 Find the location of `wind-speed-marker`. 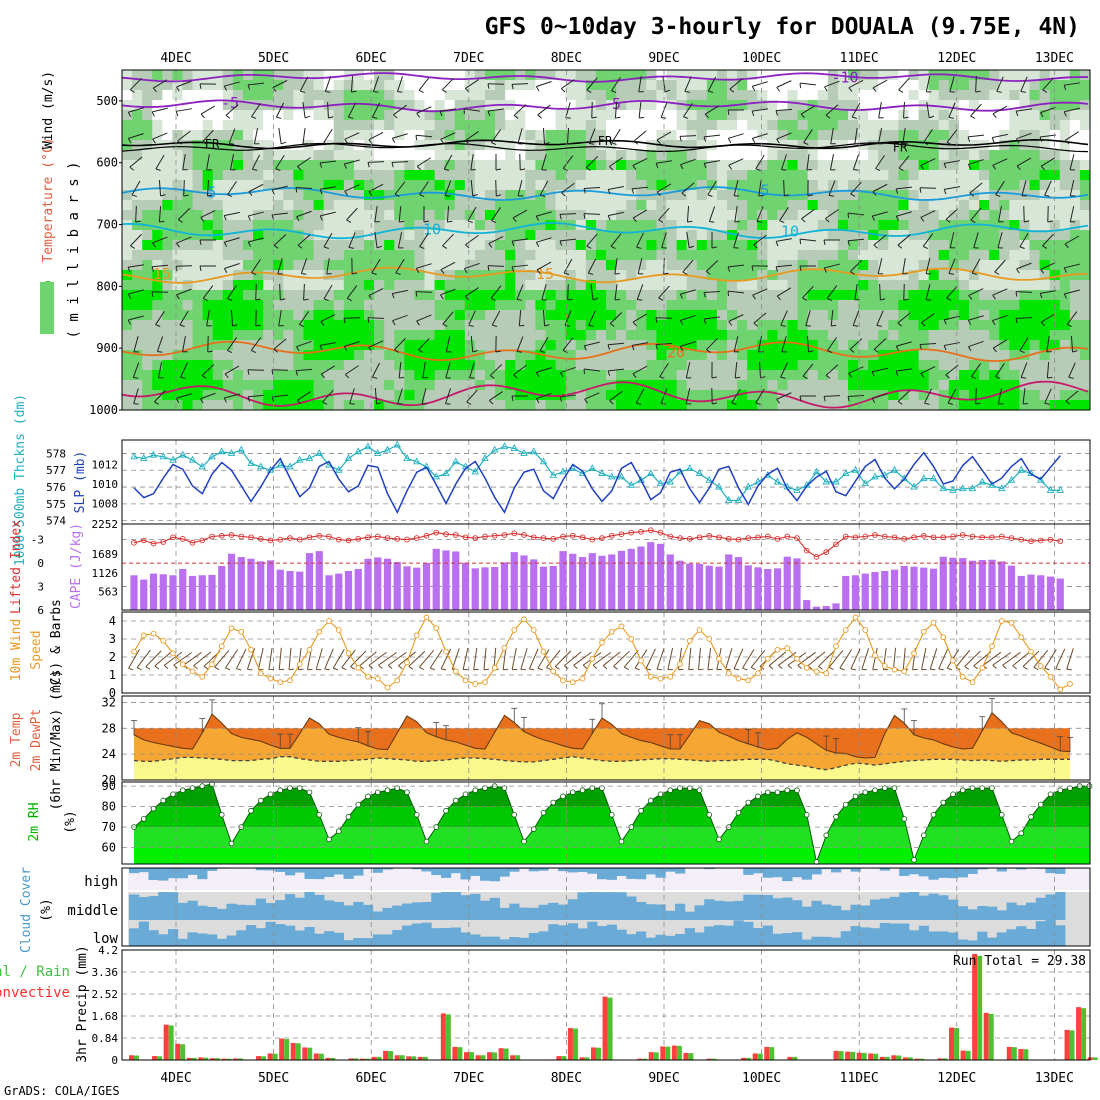

wind-speed-marker is located at coordinates (182, 664).